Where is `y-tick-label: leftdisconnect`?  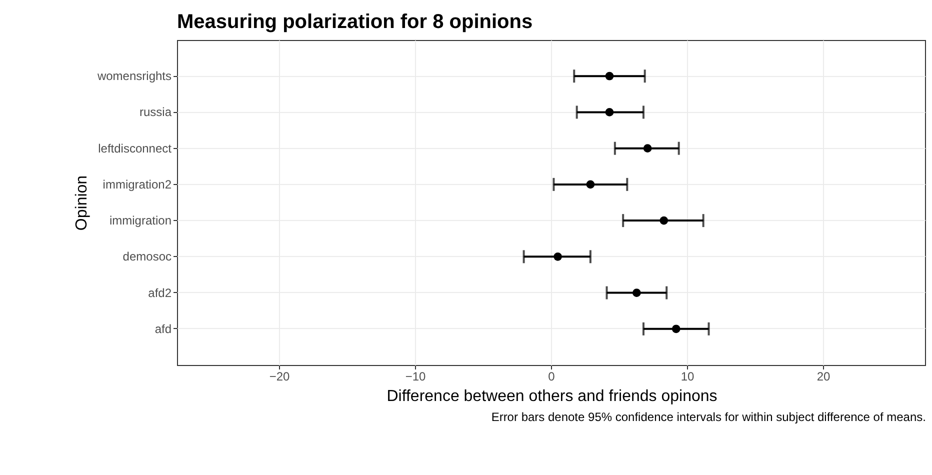
y-tick-label: leftdisconnect is located at coordinates (135, 148).